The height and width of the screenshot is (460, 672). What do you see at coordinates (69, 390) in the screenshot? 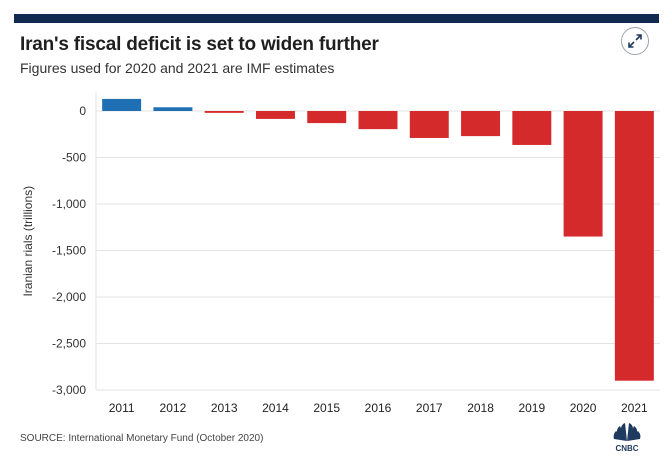
I see `y-tick-label: -3,000` at bounding box center [69, 390].